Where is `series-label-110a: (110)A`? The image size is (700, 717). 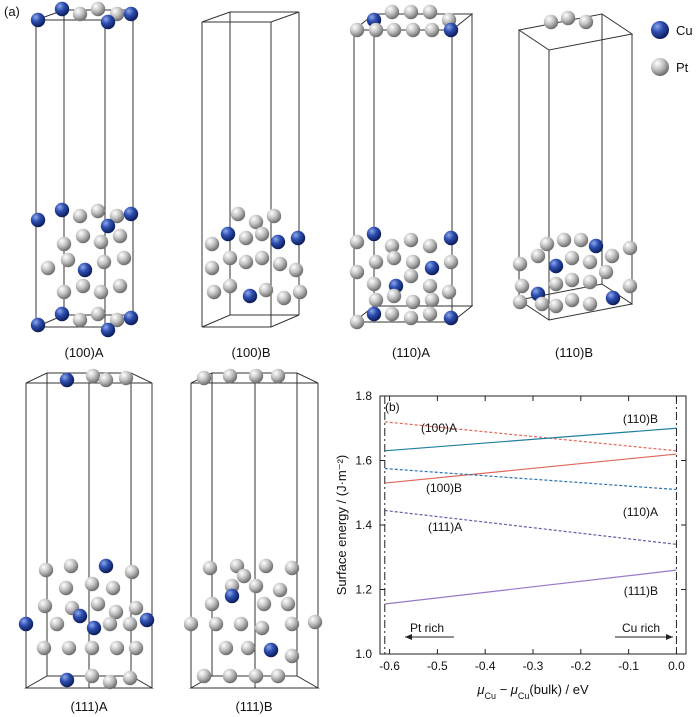
series-label-110a: (110)A is located at coordinates (640, 512).